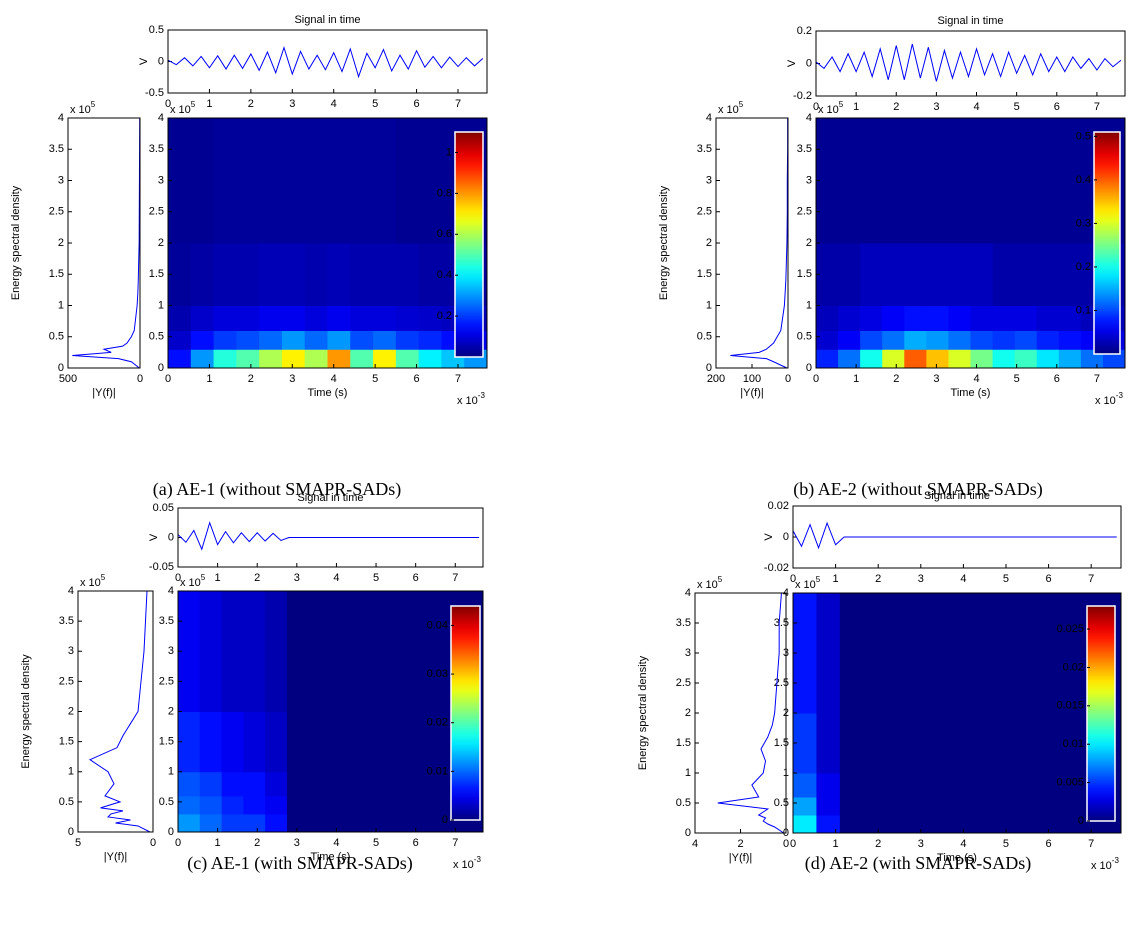 Image resolution: width=1133 pixels, height=935 pixels. What do you see at coordinates (166, 621) in the screenshot?
I see `y-tick-label: 3.5` at bounding box center [166, 621].